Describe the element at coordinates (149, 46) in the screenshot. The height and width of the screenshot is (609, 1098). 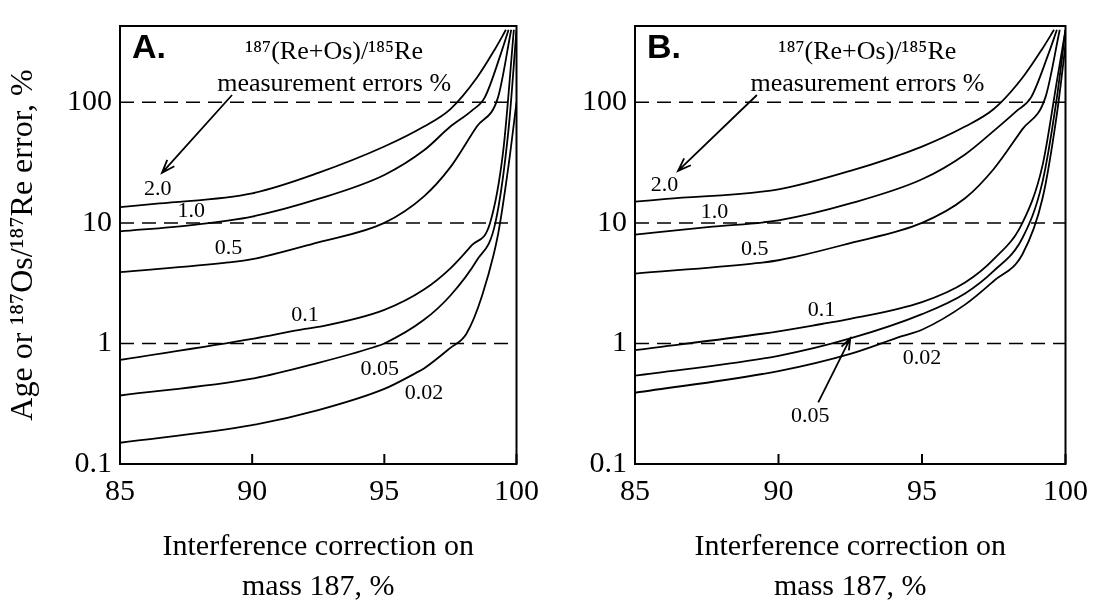
I see `chart-title: A.` at that location.